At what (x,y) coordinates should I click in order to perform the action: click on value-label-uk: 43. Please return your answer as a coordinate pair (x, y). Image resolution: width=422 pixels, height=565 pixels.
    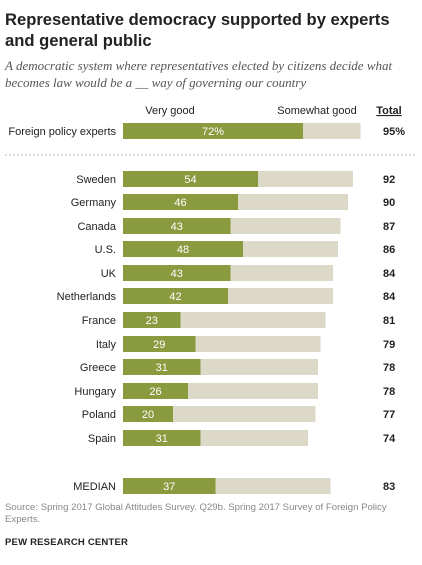
    Looking at the image, I should click on (177, 274).